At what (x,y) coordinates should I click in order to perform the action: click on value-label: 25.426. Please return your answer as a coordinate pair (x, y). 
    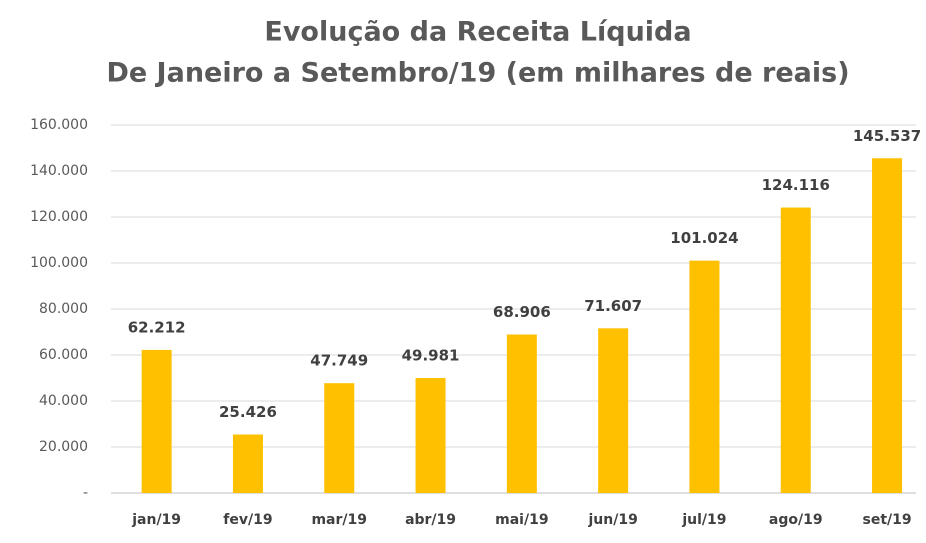
    Looking at the image, I should click on (248, 412).